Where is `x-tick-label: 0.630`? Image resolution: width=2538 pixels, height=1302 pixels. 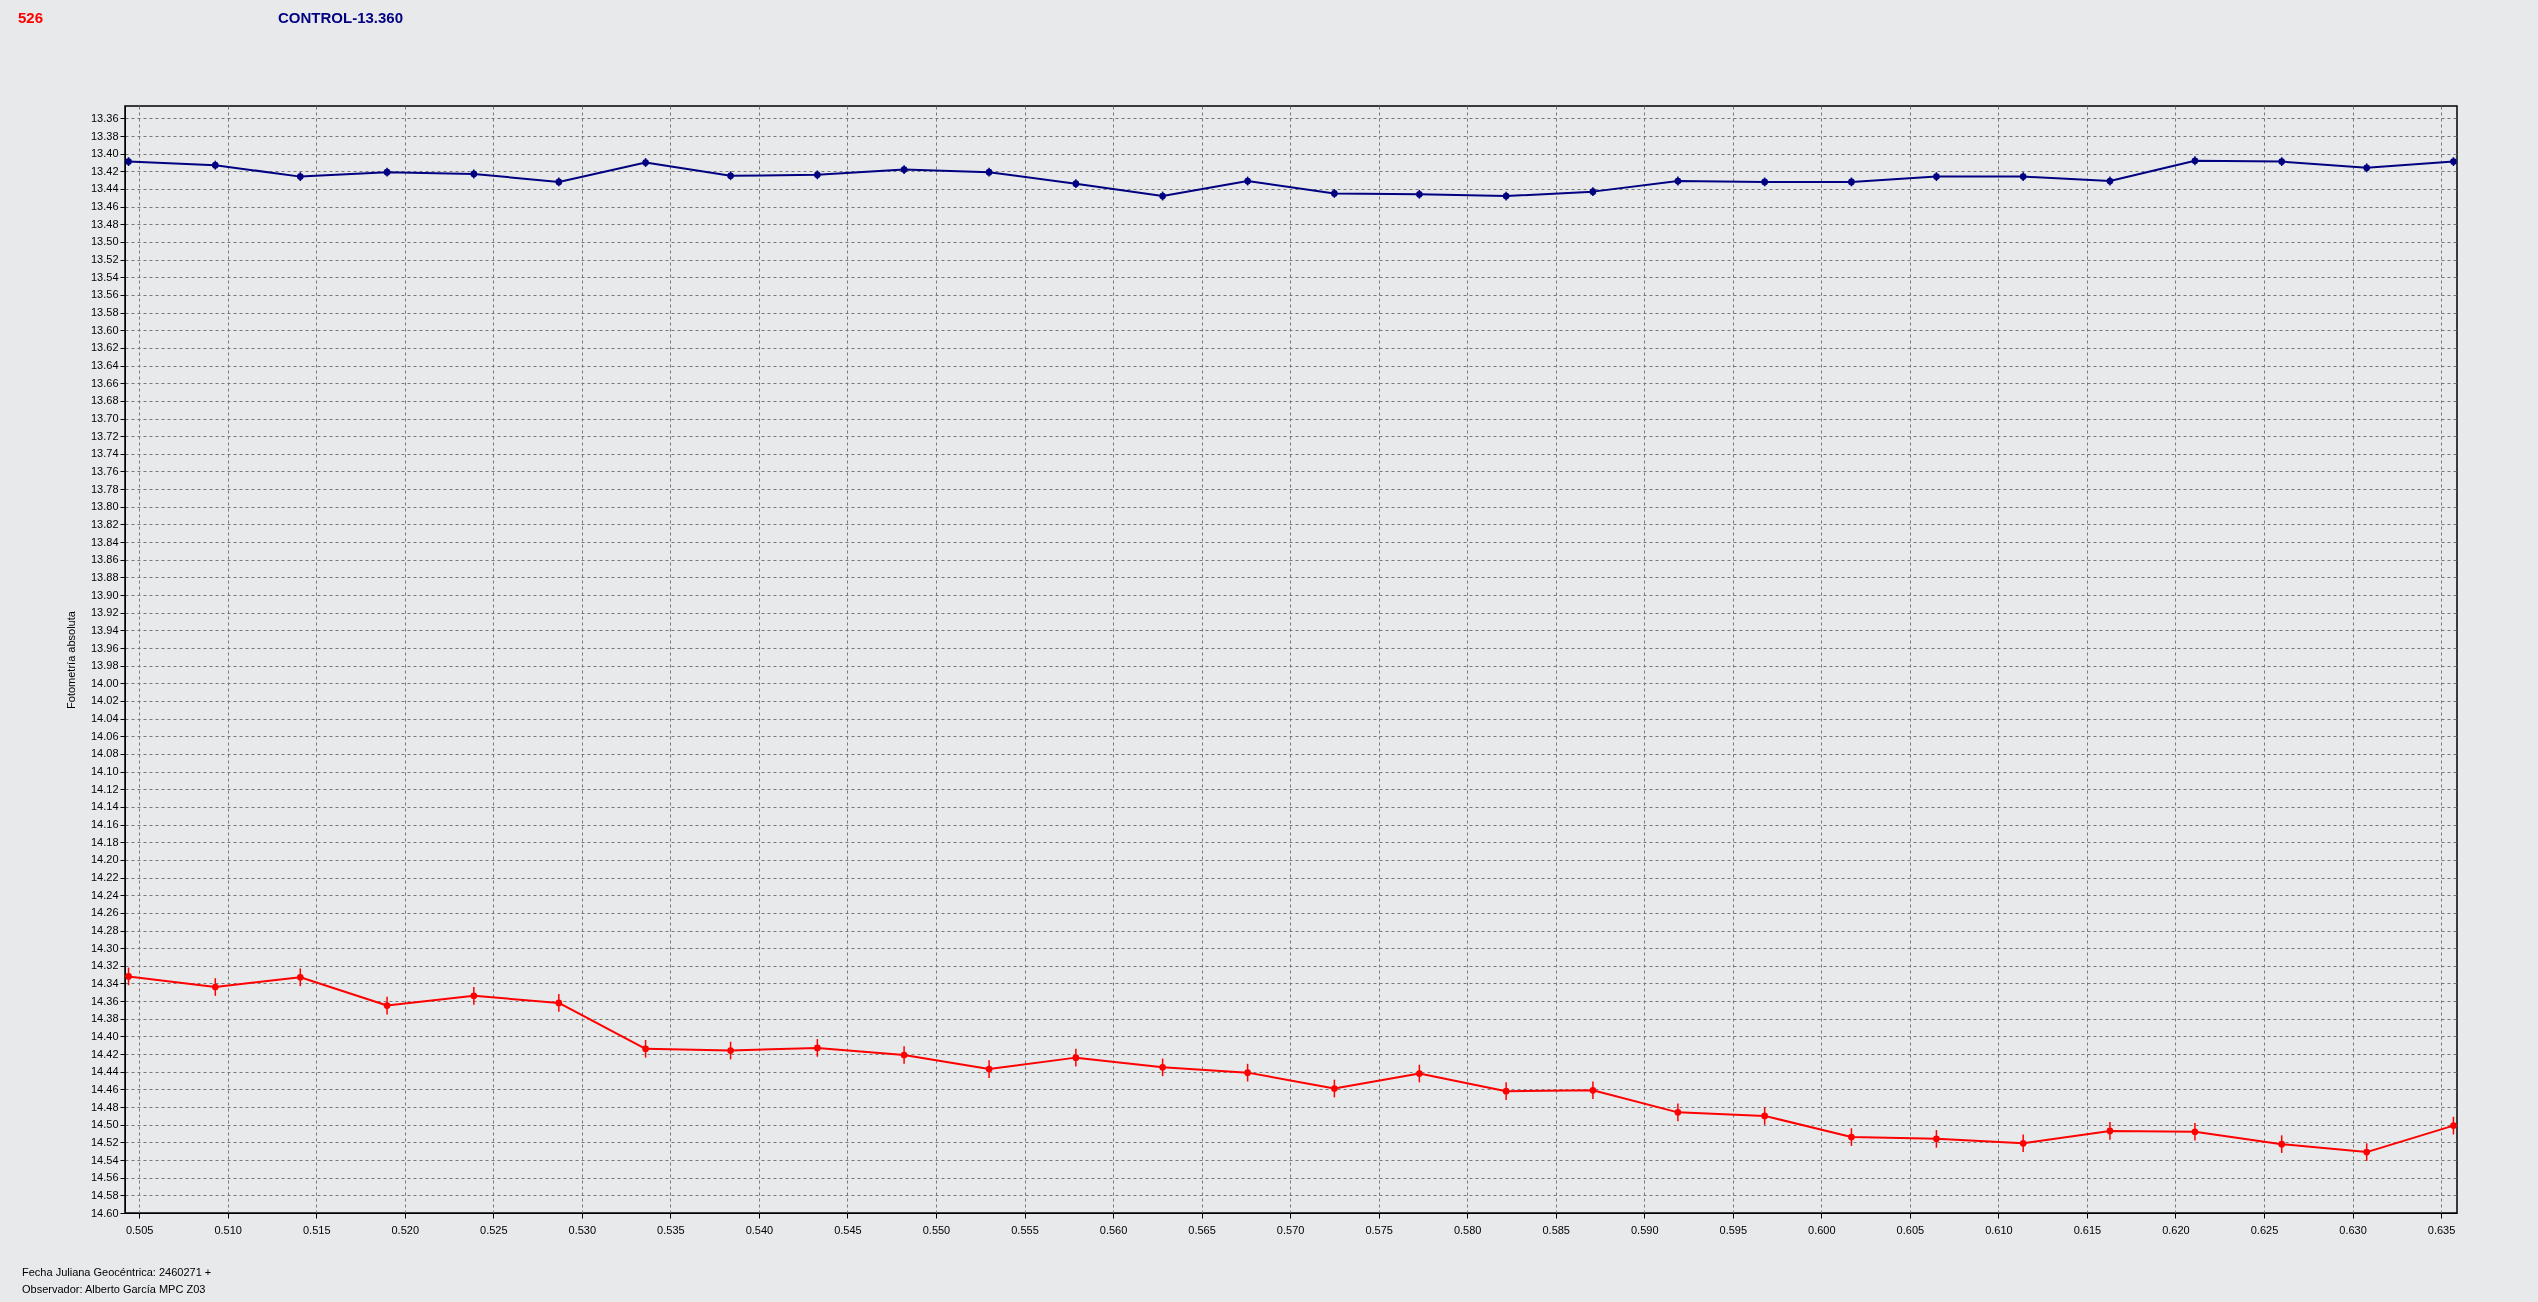
x-tick-label: 0.630 is located at coordinates (2353, 1229).